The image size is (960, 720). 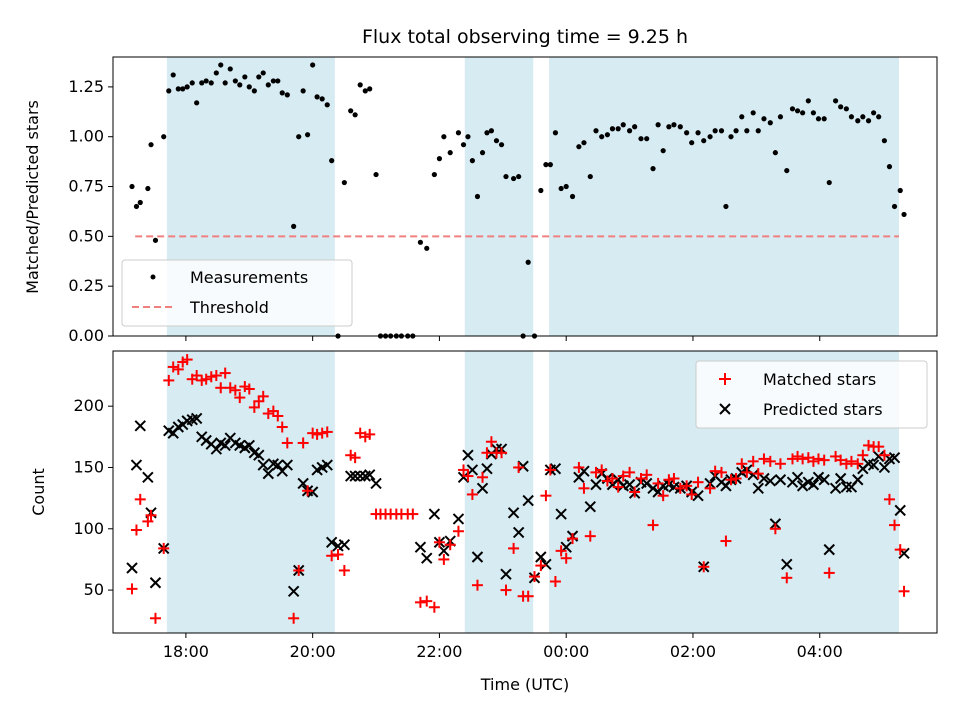 I want to click on top-y-tick-label: 0.25, so click(x=86, y=285).